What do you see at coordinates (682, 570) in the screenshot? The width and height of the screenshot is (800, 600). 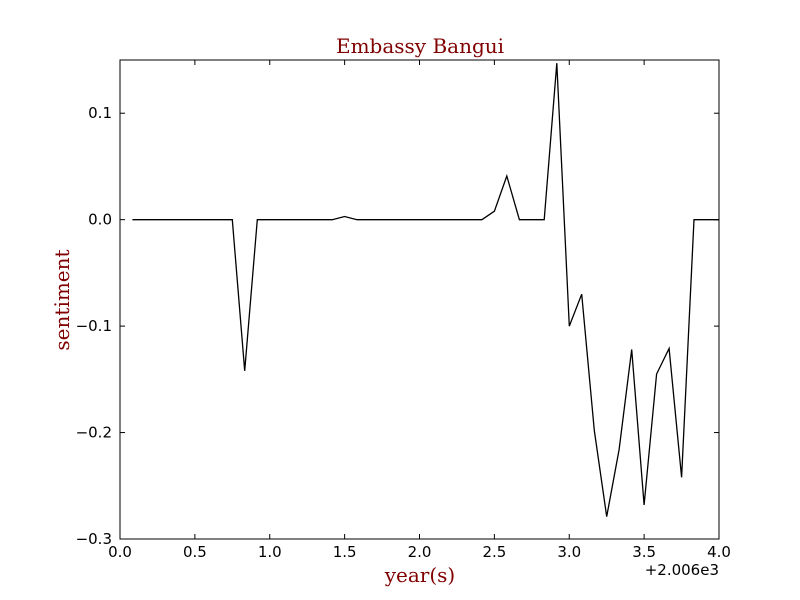 I see `x-offset-label: +2.006e3` at bounding box center [682, 570].